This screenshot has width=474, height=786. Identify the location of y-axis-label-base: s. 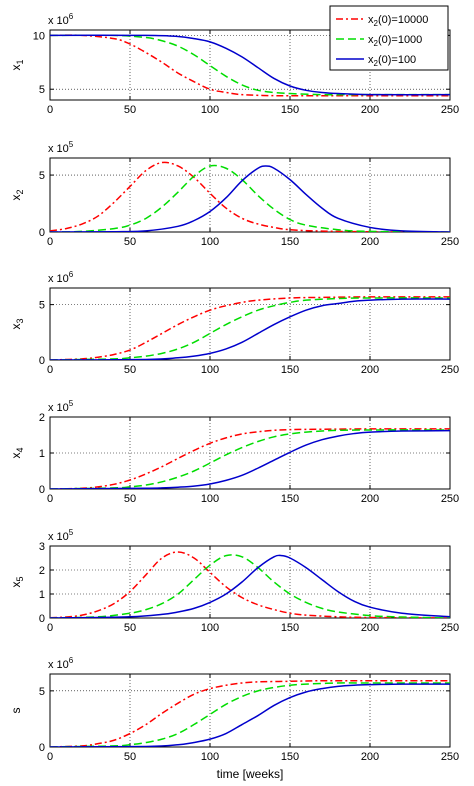
(16, 711).